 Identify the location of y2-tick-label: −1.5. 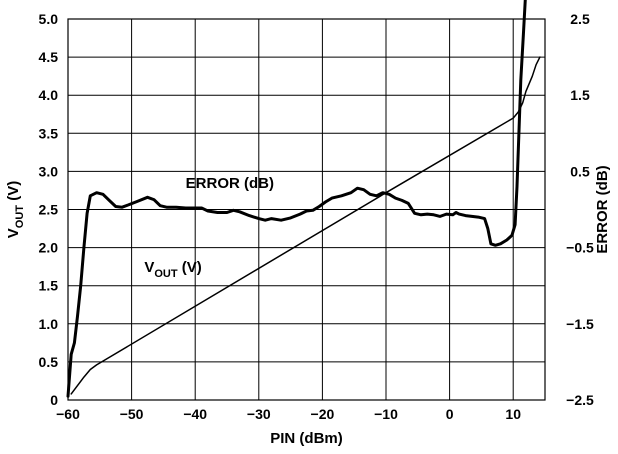
(580, 324).